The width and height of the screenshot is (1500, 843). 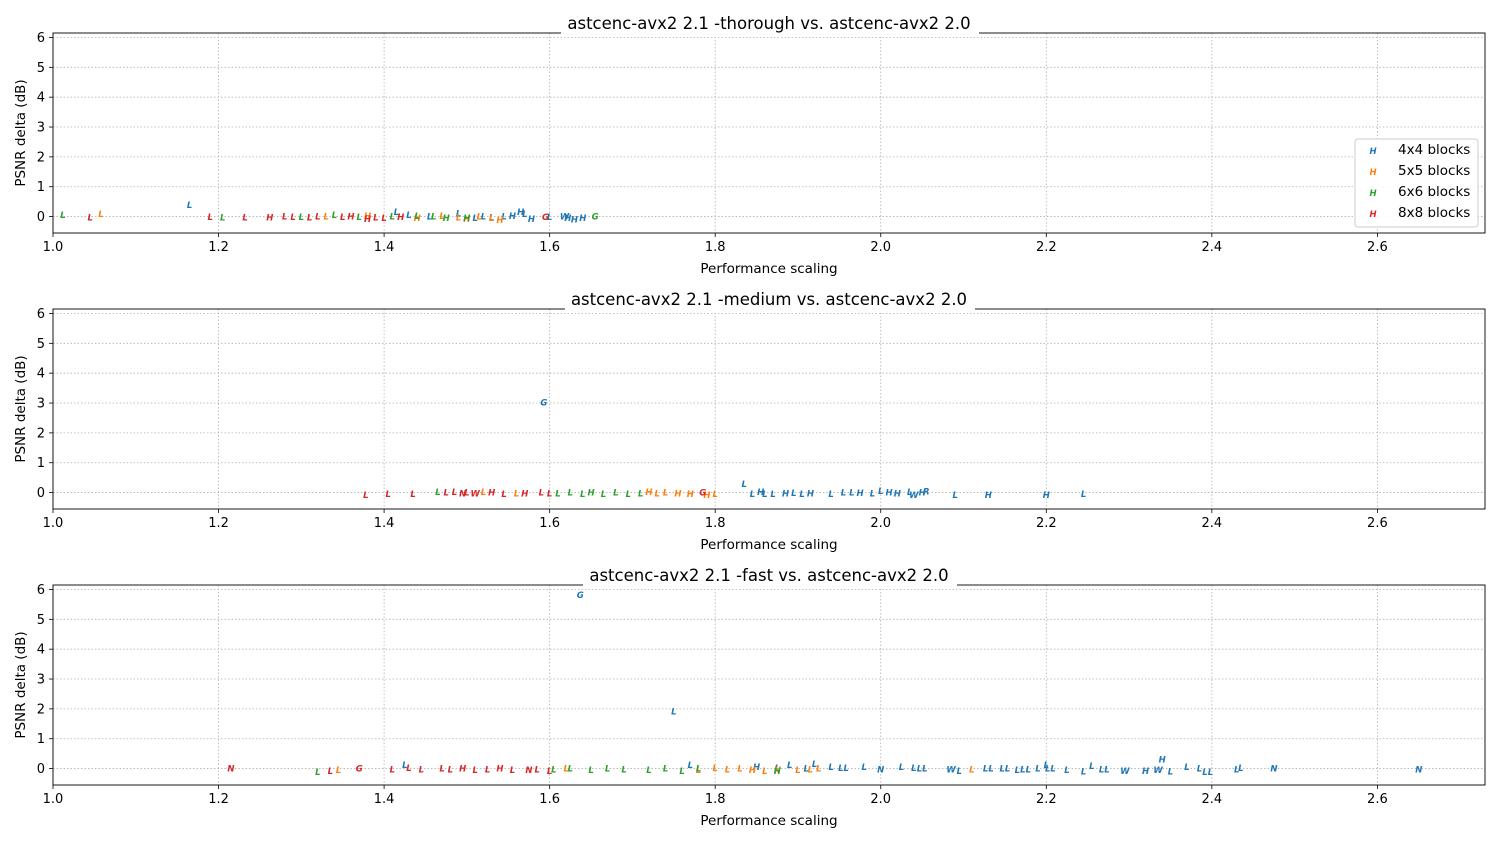 What do you see at coordinates (715, 796) in the screenshot?
I see `x-axis-ticks: 1.0 1.2 1.4 1.6 1.8 2.0 2.2 2.4 2.6` at bounding box center [715, 796].